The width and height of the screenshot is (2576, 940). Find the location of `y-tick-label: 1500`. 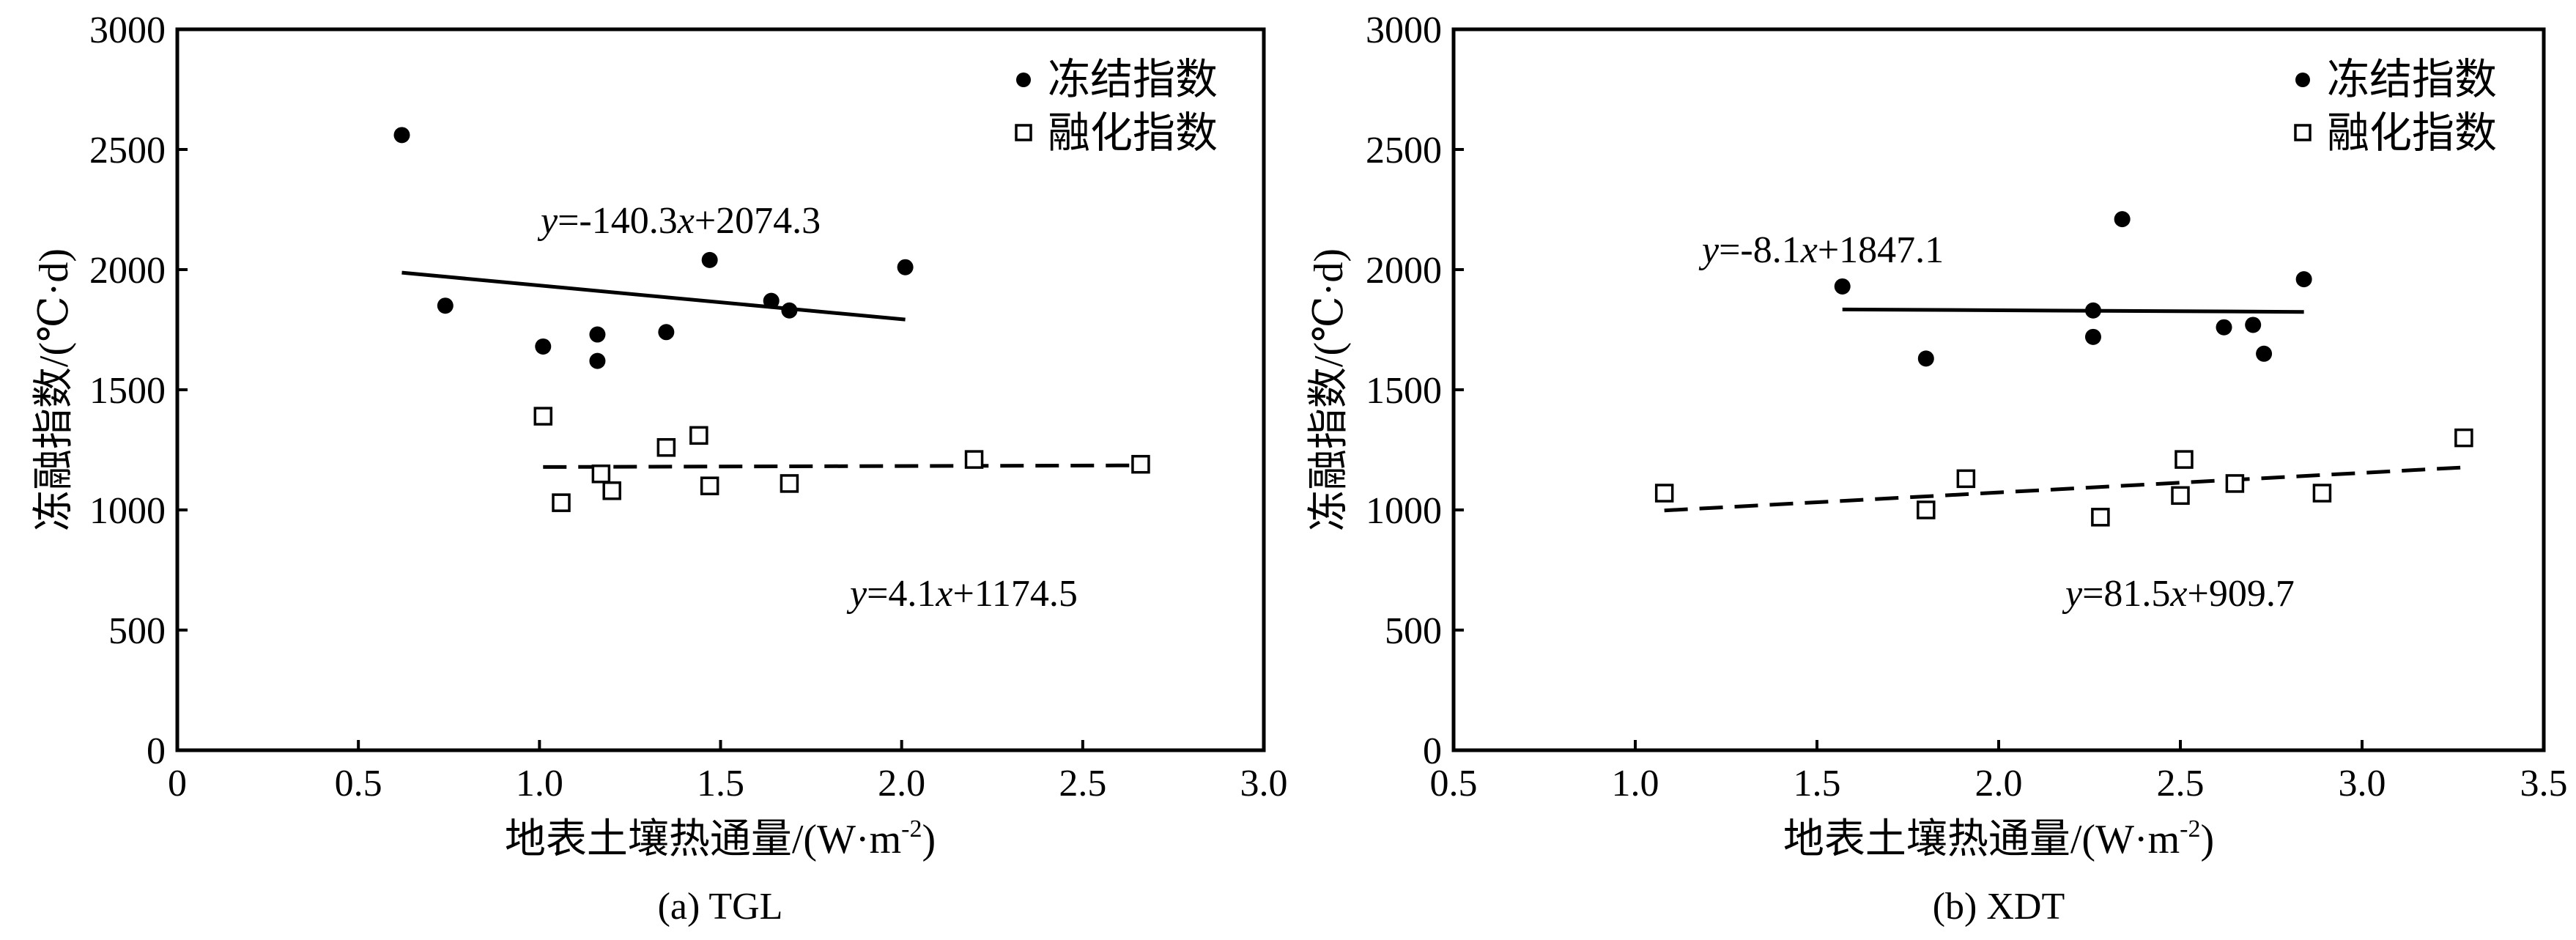

y-tick-label: 1500 is located at coordinates (127, 391).